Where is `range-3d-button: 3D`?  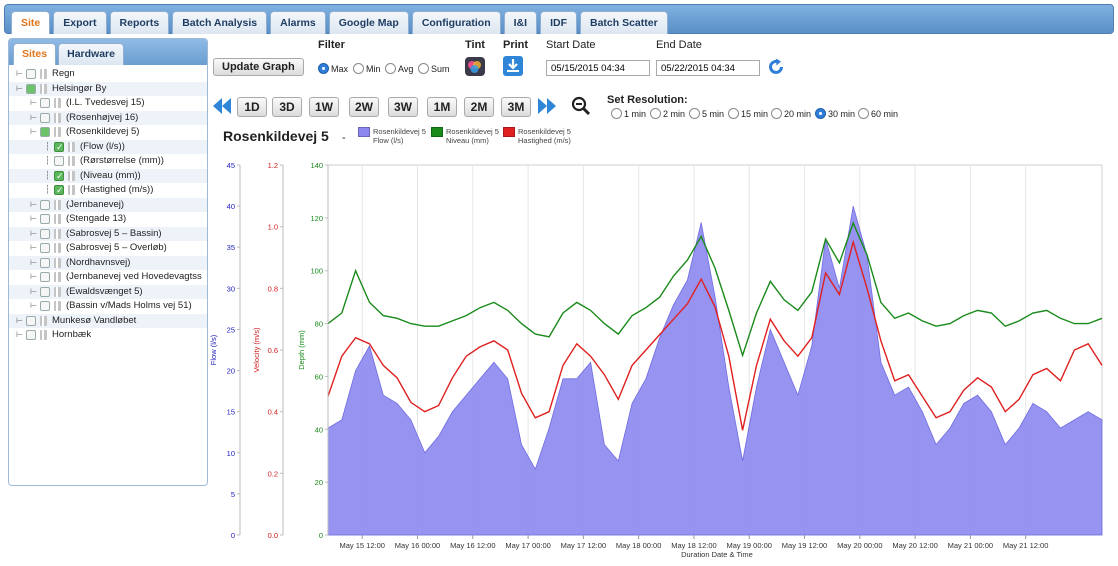
range-3d-button: 3D is located at coordinates (287, 107).